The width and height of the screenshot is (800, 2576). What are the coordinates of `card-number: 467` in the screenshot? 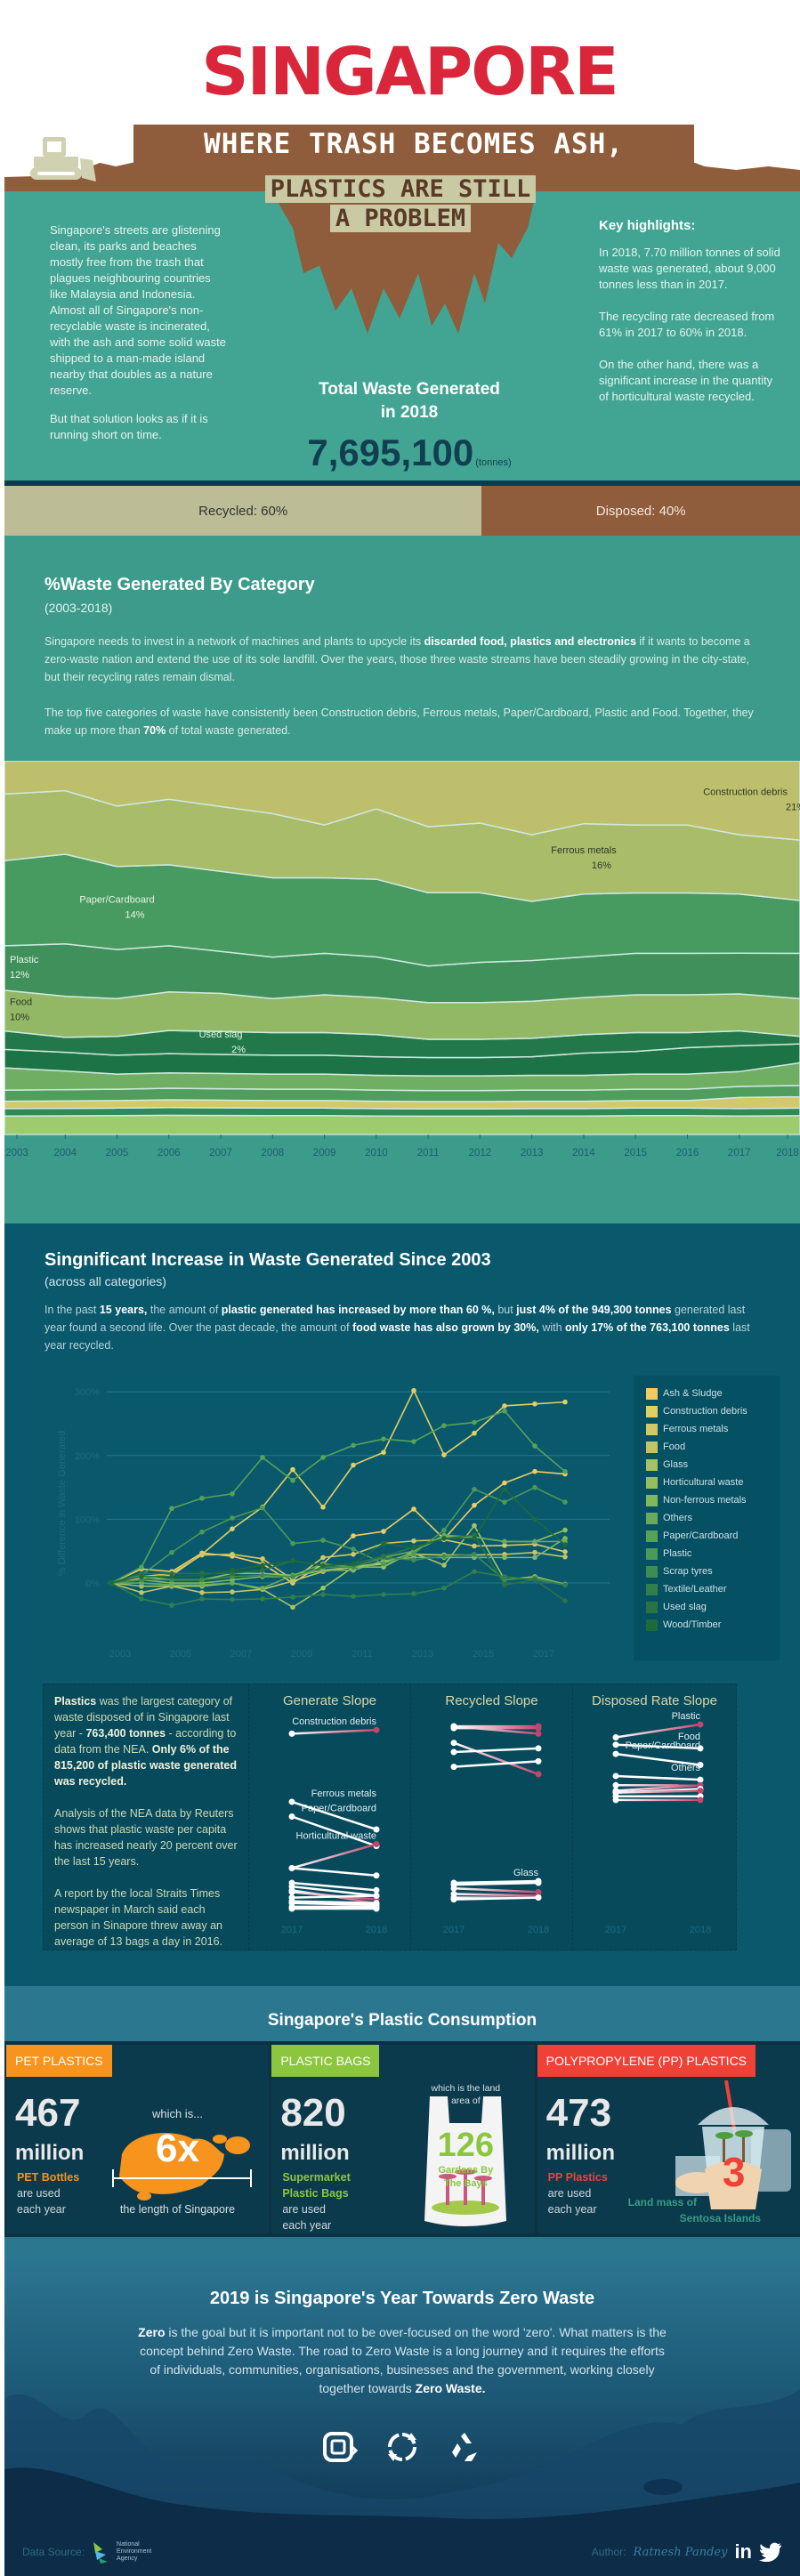 It's located at (47, 2113).